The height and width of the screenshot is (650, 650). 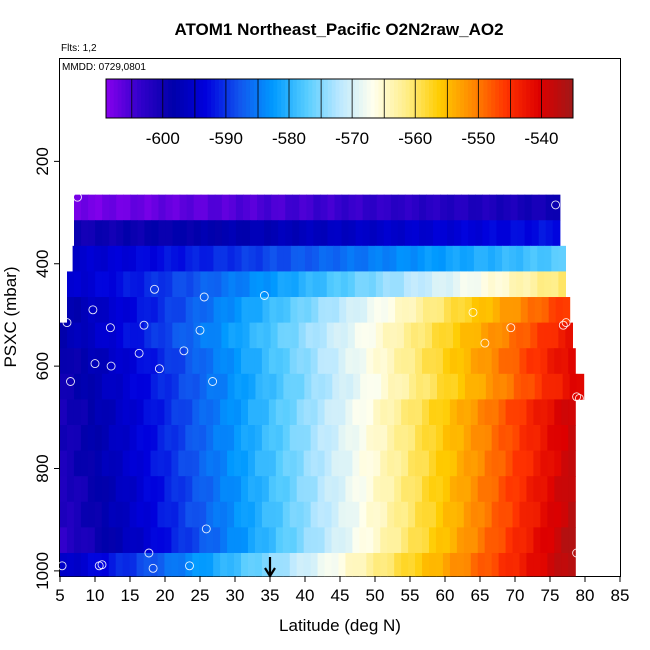 I want to click on colorbar-tick-label: -580, so click(x=289, y=138).